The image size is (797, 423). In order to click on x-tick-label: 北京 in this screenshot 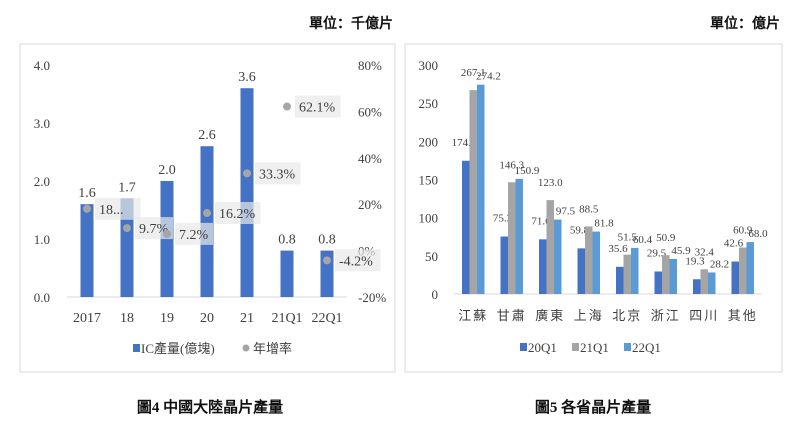, I will do `click(627, 315)`.